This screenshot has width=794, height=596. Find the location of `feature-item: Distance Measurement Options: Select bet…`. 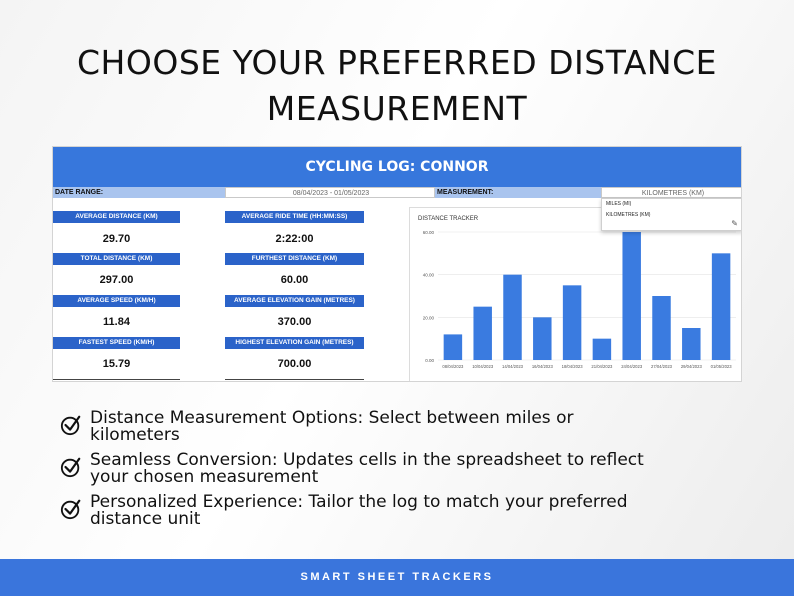

feature-item: Distance Measurement Options: Select bet… is located at coordinates (410, 427).